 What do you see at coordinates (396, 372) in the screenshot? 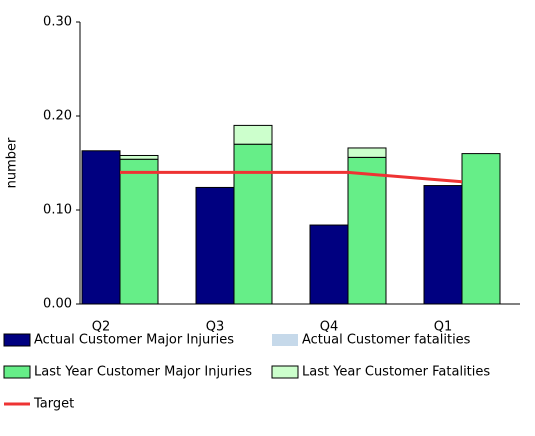
I see `legend-label: Last Year Customer Fatalities` at bounding box center [396, 372].